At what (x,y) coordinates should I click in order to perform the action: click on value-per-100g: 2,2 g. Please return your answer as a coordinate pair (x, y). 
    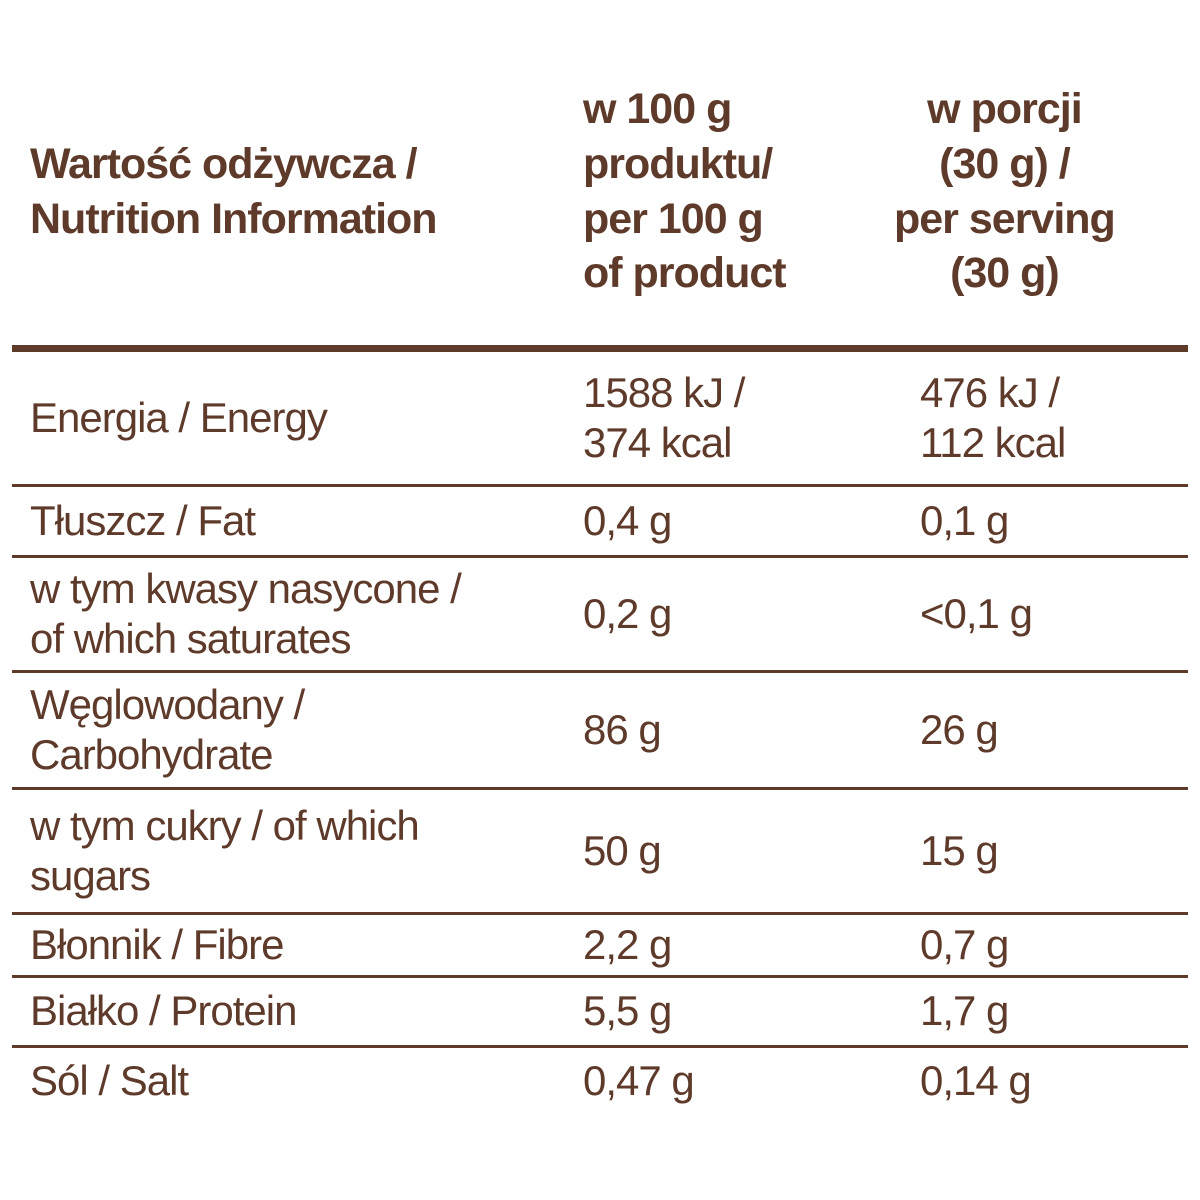
    Looking at the image, I should click on (627, 944).